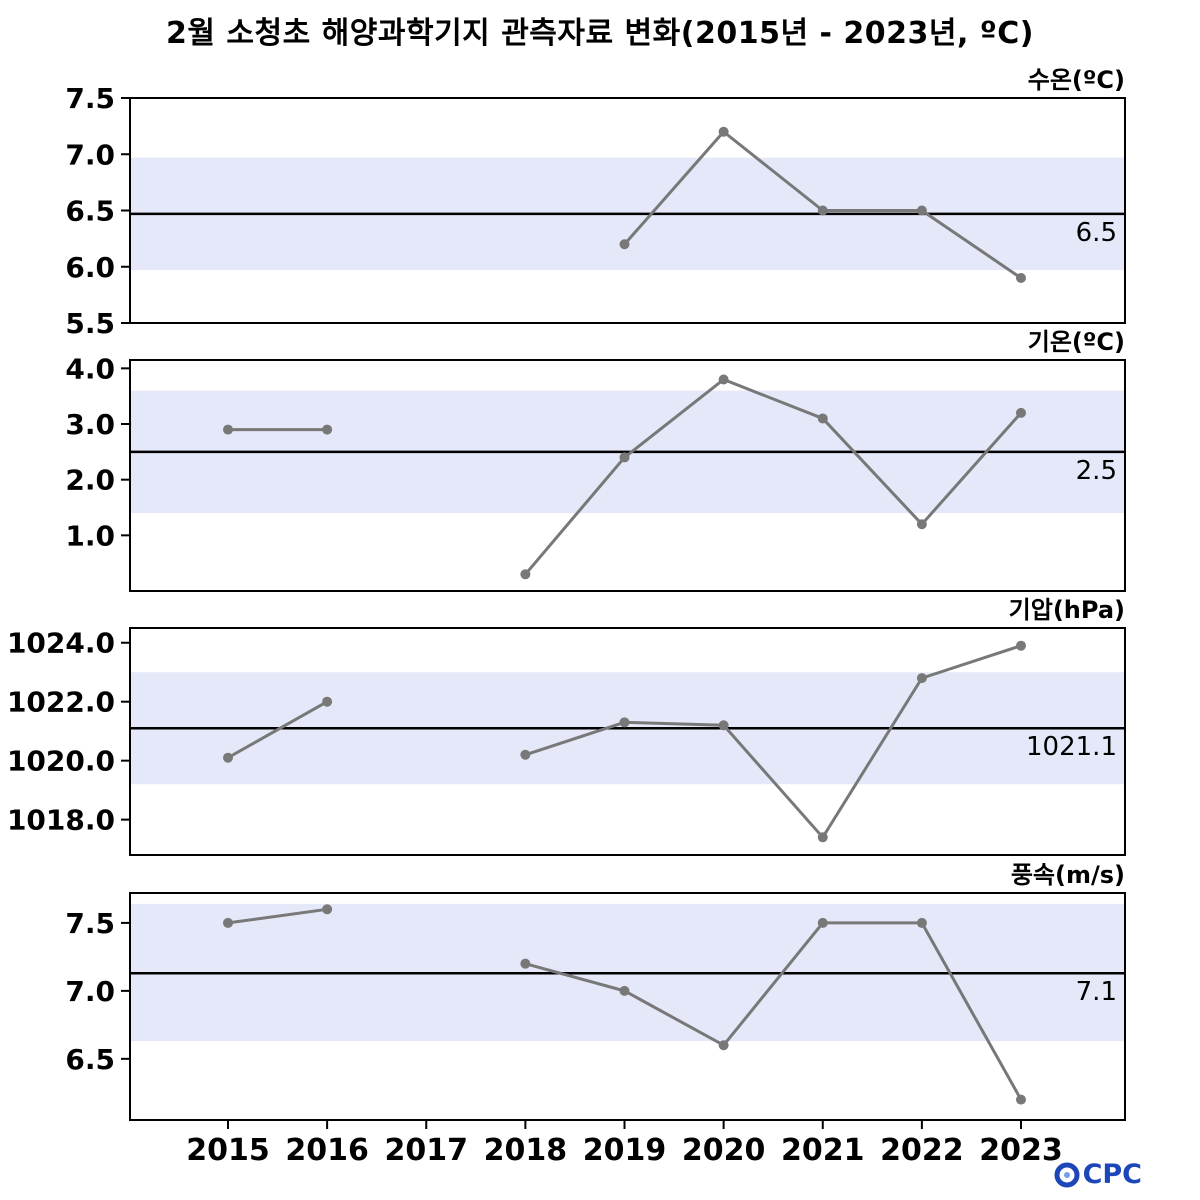 The image size is (1200, 1200). What do you see at coordinates (1067, 610) in the screenshot?
I see `panel-title: 기압(hPa)` at bounding box center [1067, 610].